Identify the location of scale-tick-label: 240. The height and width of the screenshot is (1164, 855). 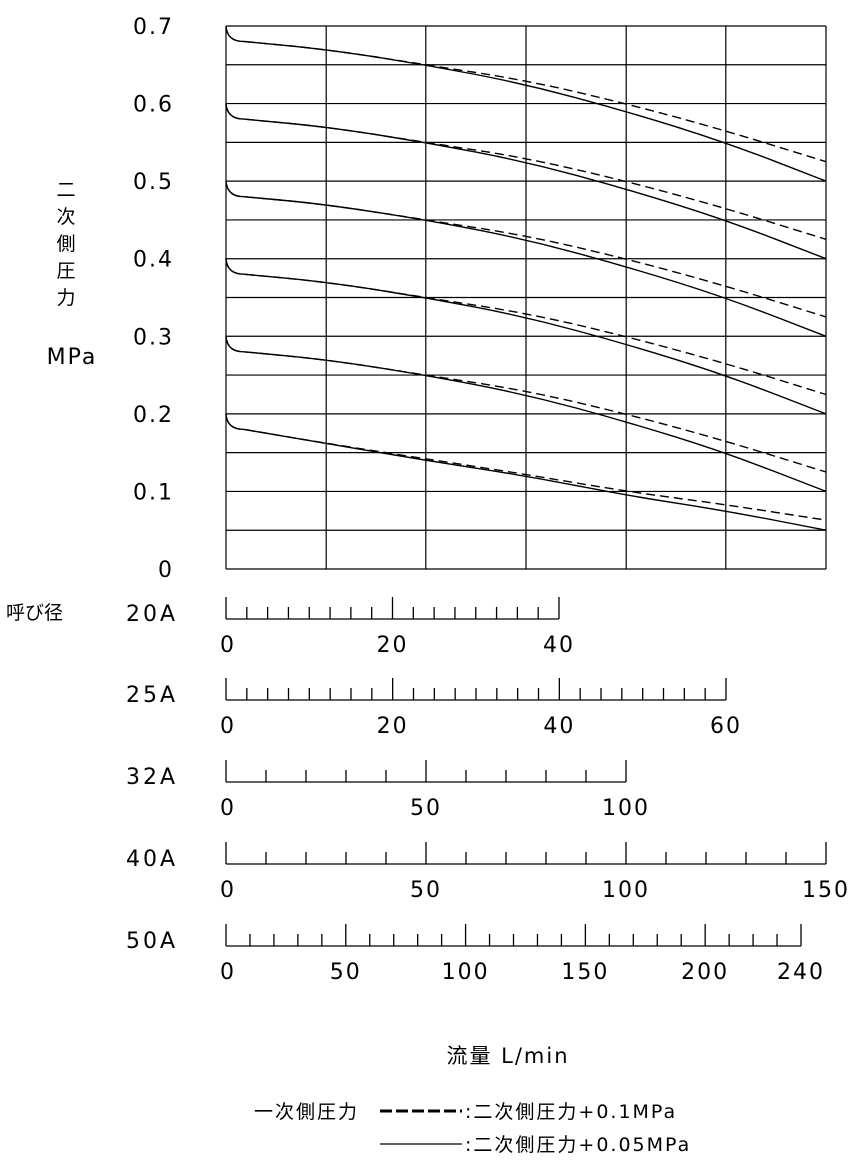
(801, 972).